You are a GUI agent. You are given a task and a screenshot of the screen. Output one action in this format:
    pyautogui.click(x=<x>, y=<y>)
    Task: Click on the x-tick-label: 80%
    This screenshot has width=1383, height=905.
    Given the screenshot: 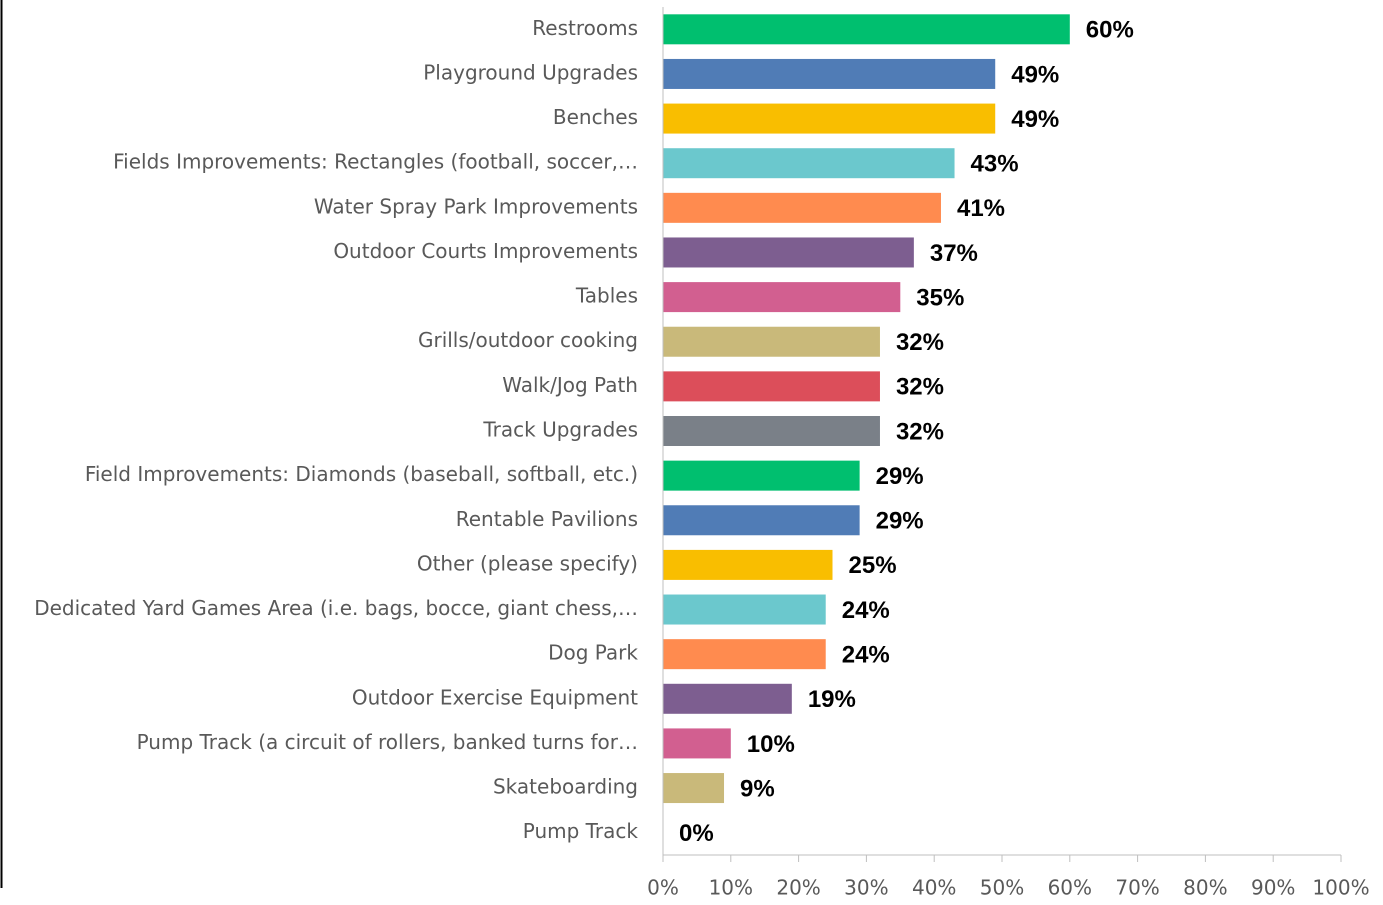 What is the action you would take?
    pyautogui.click(x=1205, y=888)
    